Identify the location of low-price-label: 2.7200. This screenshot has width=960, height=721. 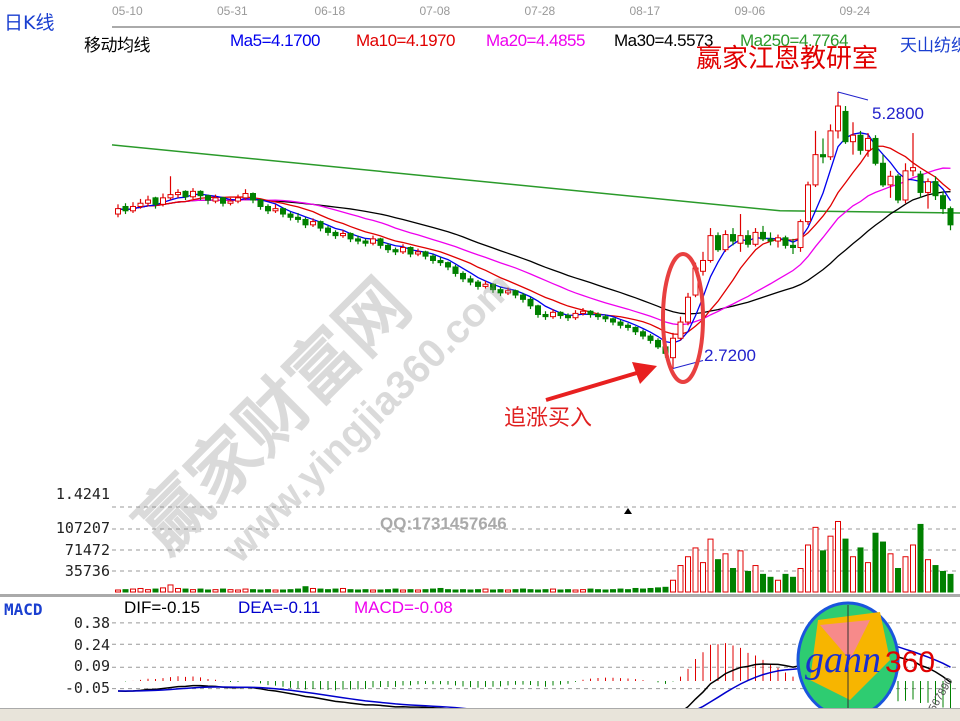
(730, 355).